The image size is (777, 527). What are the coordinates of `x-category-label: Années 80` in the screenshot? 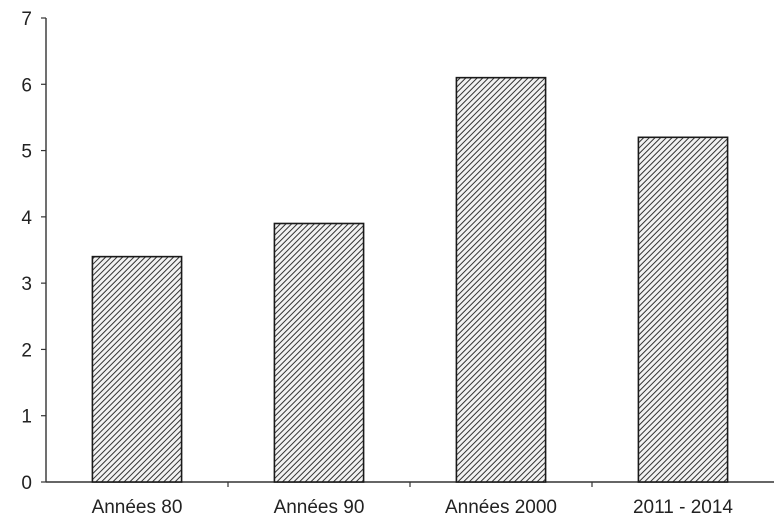 It's located at (137, 507).